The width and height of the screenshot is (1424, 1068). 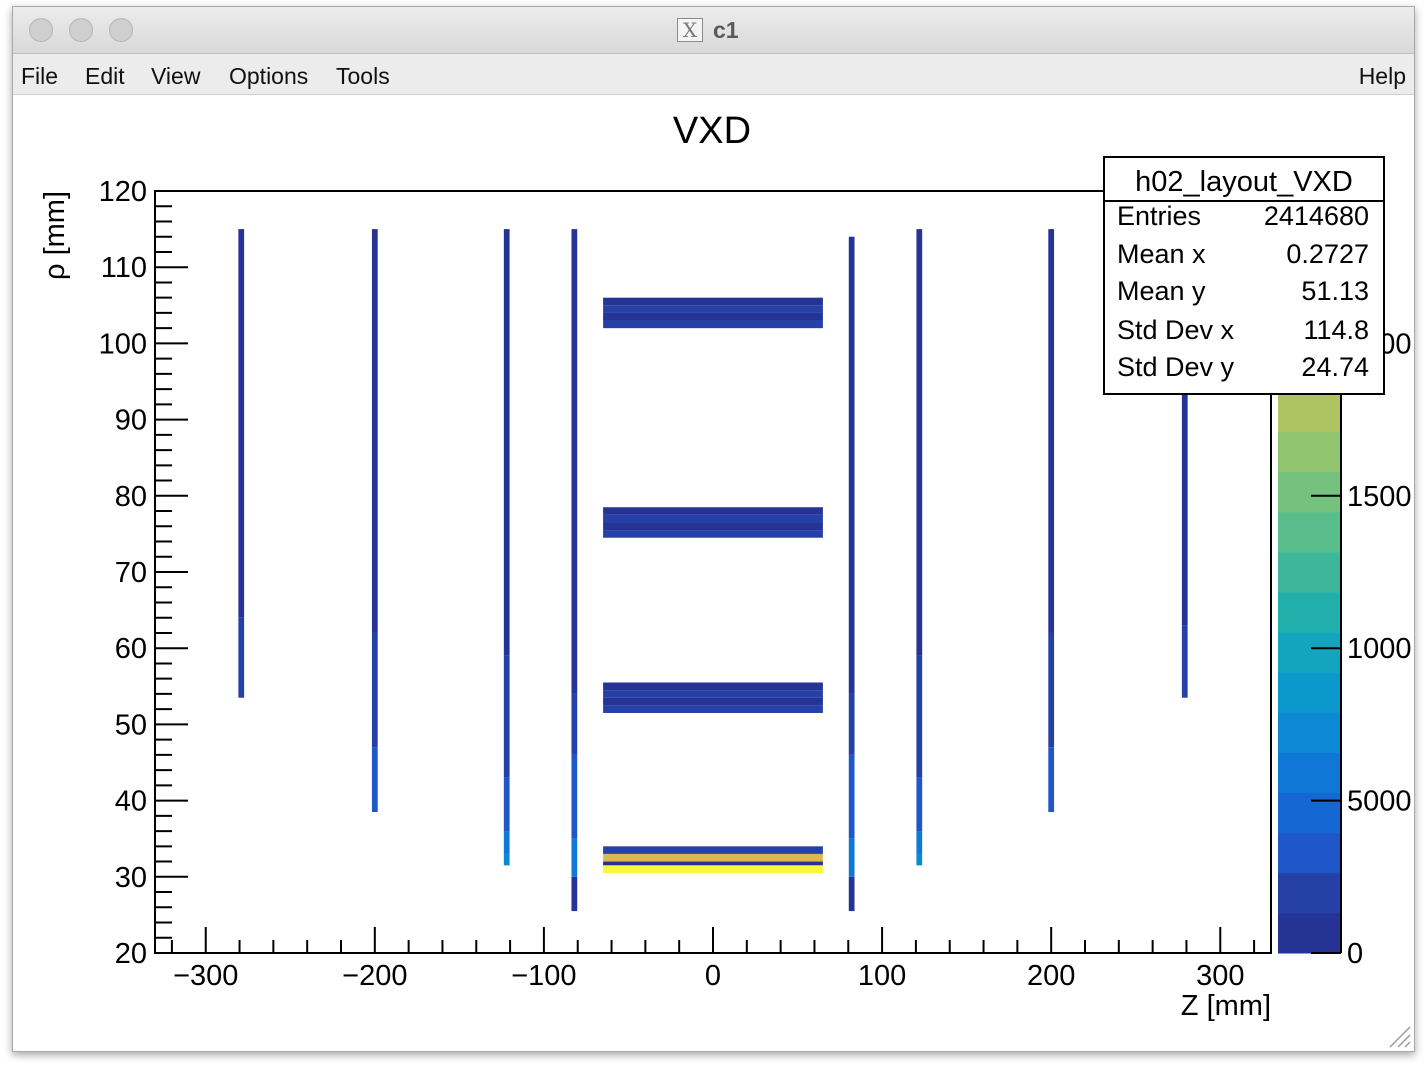 What do you see at coordinates (1327, 254) in the screenshot?
I see `stats-row-value: 0.2727` at bounding box center [1327, 254].